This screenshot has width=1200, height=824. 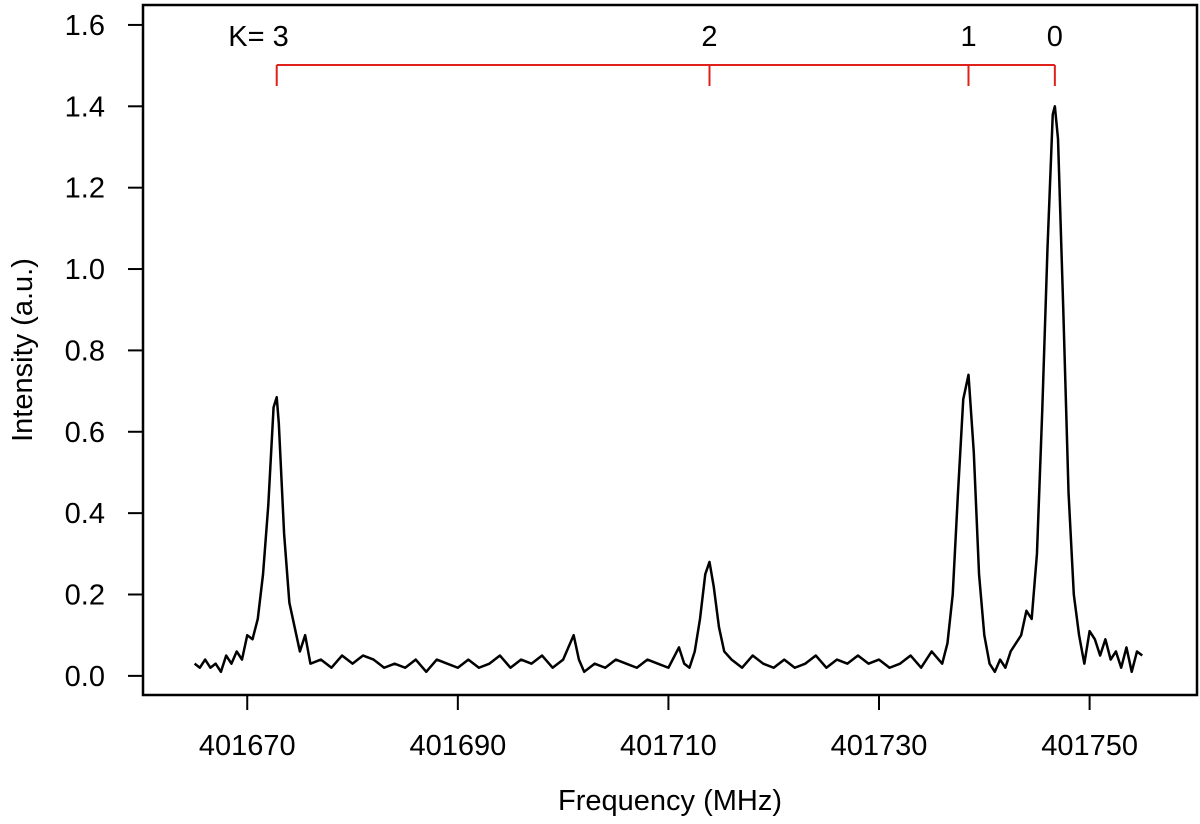 What do you see at coordinates (1055, 37) in the screenshot?
I see `ladder-label: 0` at bounding box center [1055, 37].